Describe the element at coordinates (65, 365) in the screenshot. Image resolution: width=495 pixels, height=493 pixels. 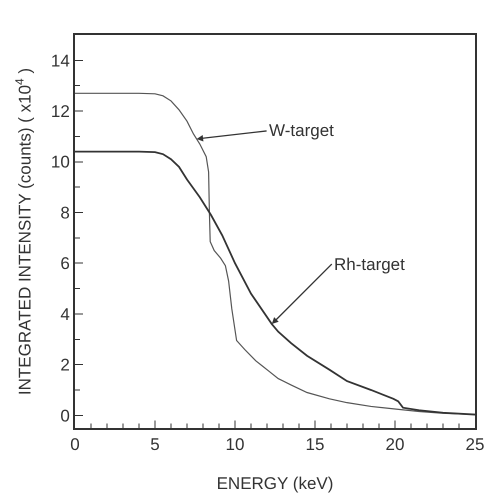
I see `y-tick-label: 2` at that location.